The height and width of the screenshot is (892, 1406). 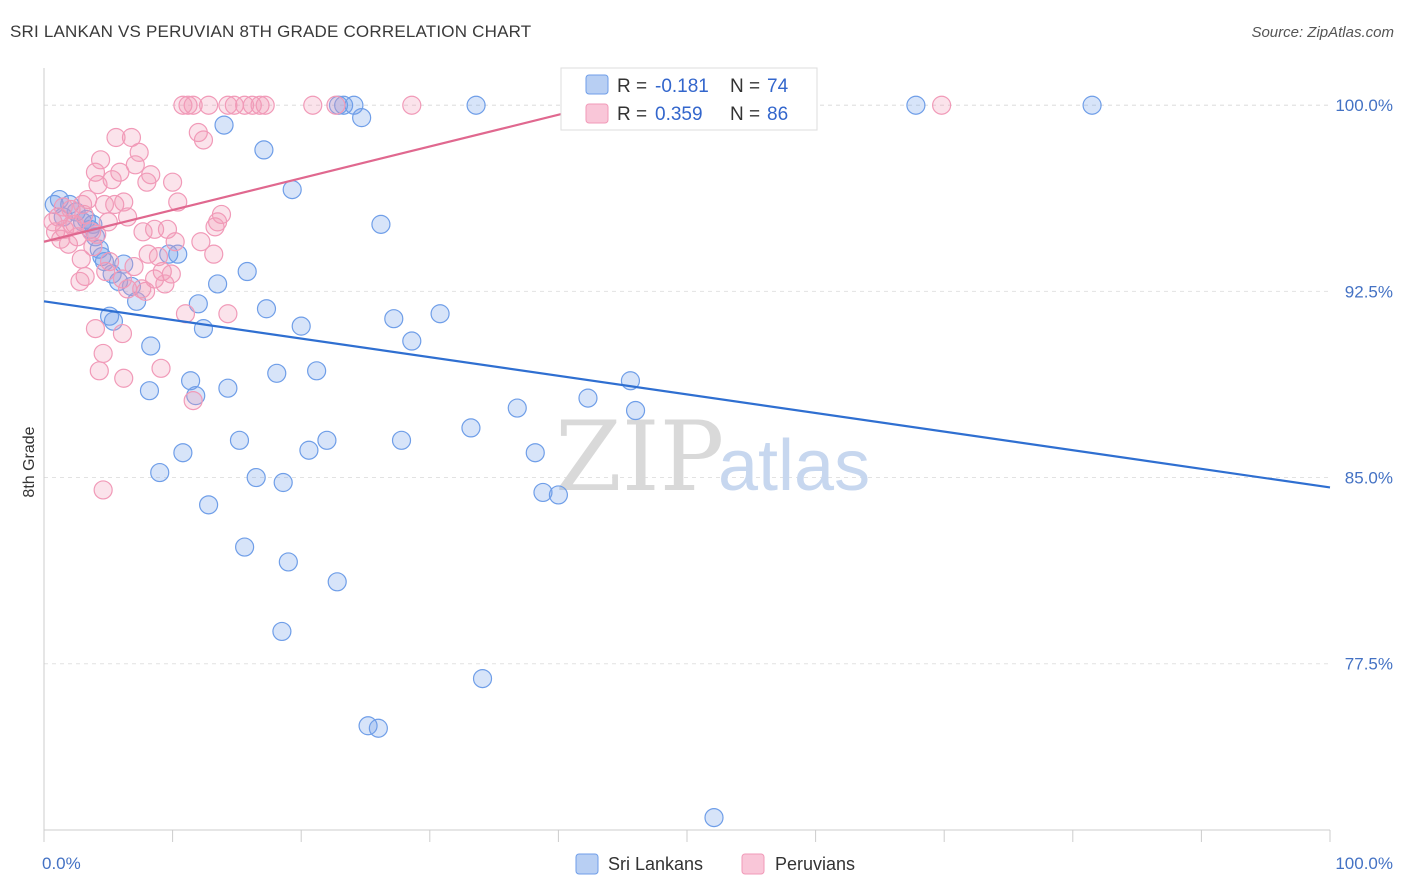 What do you see at coordinates (29, 461) in the screenshot?
I see `y-axis-label: 8th Grade` at bounding box center [29, 461].